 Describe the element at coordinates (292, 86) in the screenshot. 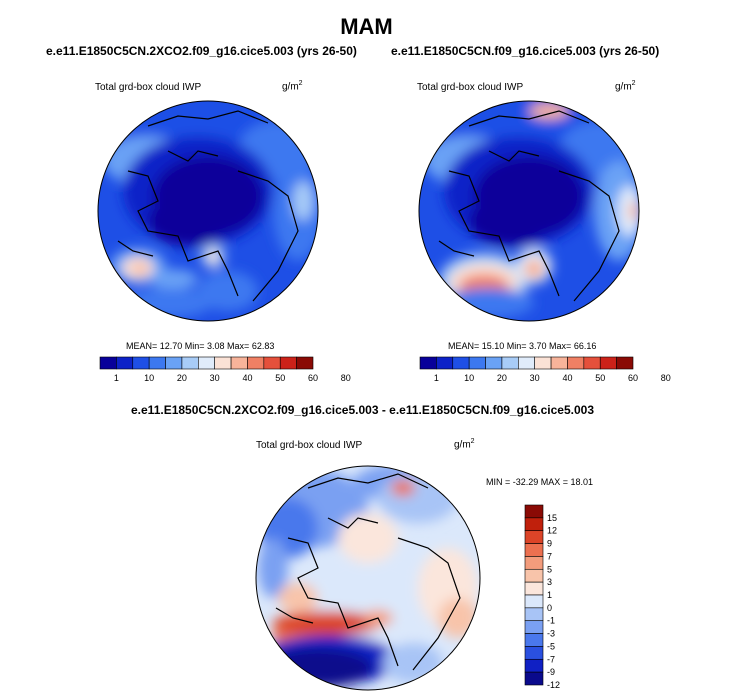

I see `panel1-units: g/m2` at that location.